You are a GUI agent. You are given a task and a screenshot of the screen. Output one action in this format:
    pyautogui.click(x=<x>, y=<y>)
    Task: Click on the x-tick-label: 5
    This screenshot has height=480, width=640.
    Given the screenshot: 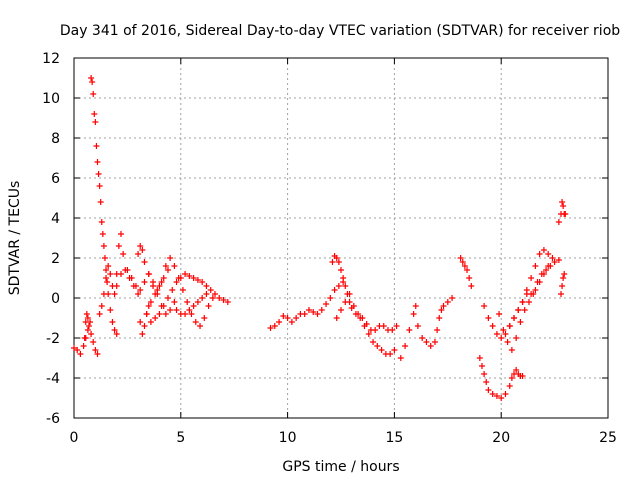 What is the action you would take?
    pyautogui.click(x=180, y=438)
    